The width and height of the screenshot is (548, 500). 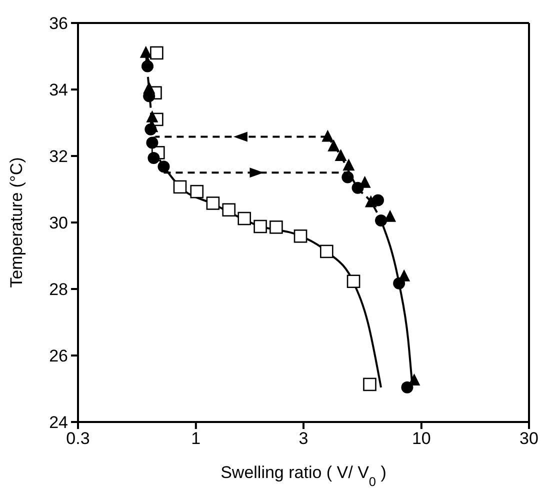 What do you see at coordinates (196, 438) in the screenshot?
I see `x-tick-label: 1` at bounding box center [196, 438].